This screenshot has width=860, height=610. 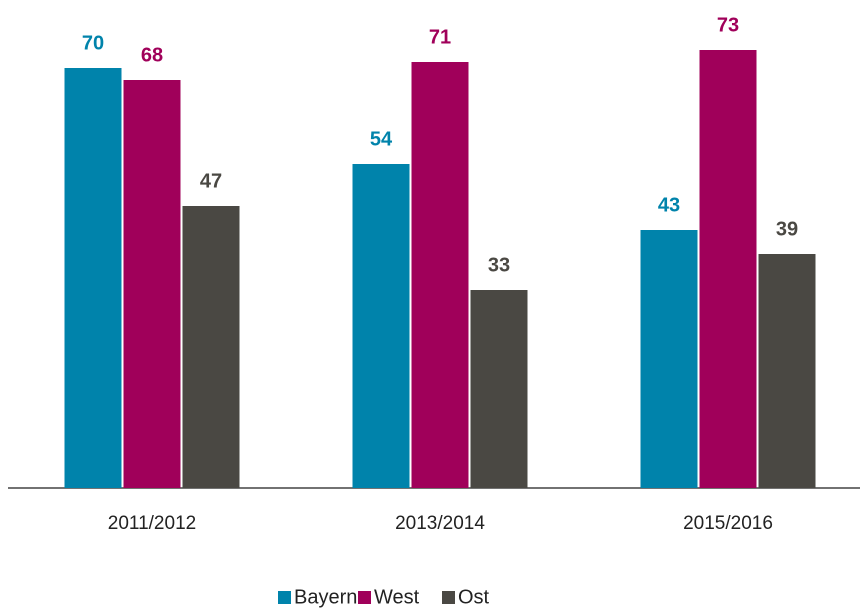 I want to click on value-label: 73, so click(x=728, y=25).